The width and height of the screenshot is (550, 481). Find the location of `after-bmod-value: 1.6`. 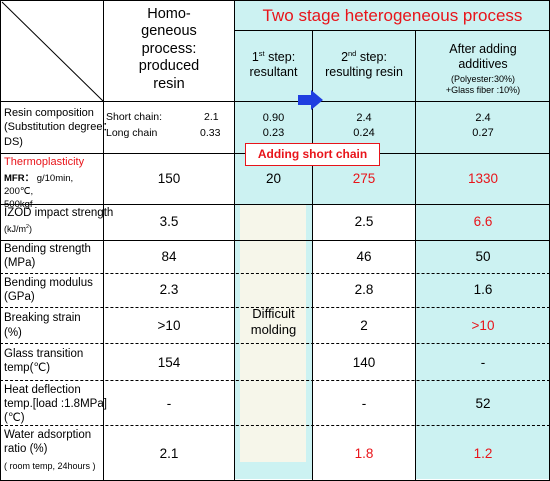

after-bmod-value: 1.6 is located at coordinates (483, 289).